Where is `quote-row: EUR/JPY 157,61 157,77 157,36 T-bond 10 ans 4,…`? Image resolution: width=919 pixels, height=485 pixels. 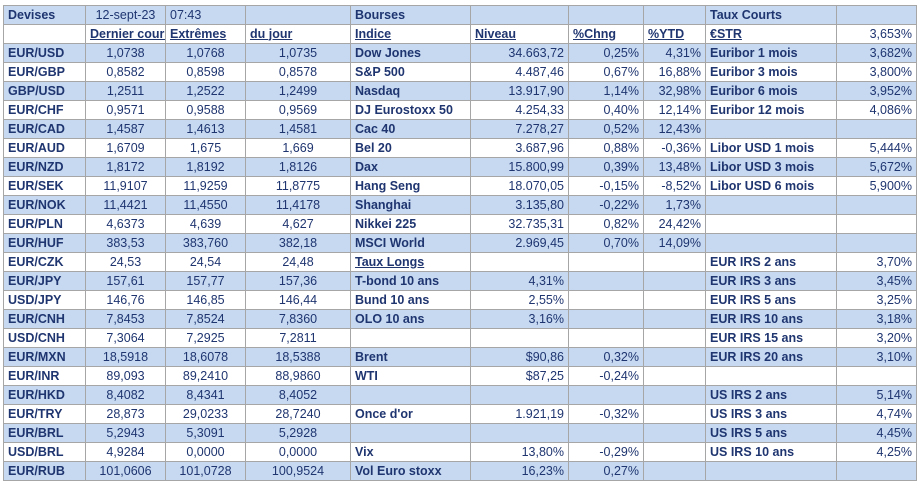 quote-row: EUR/JPY 157,61 157,77 157,36 T-bond 10 ans 4,… is located at coordinates (460, 281).